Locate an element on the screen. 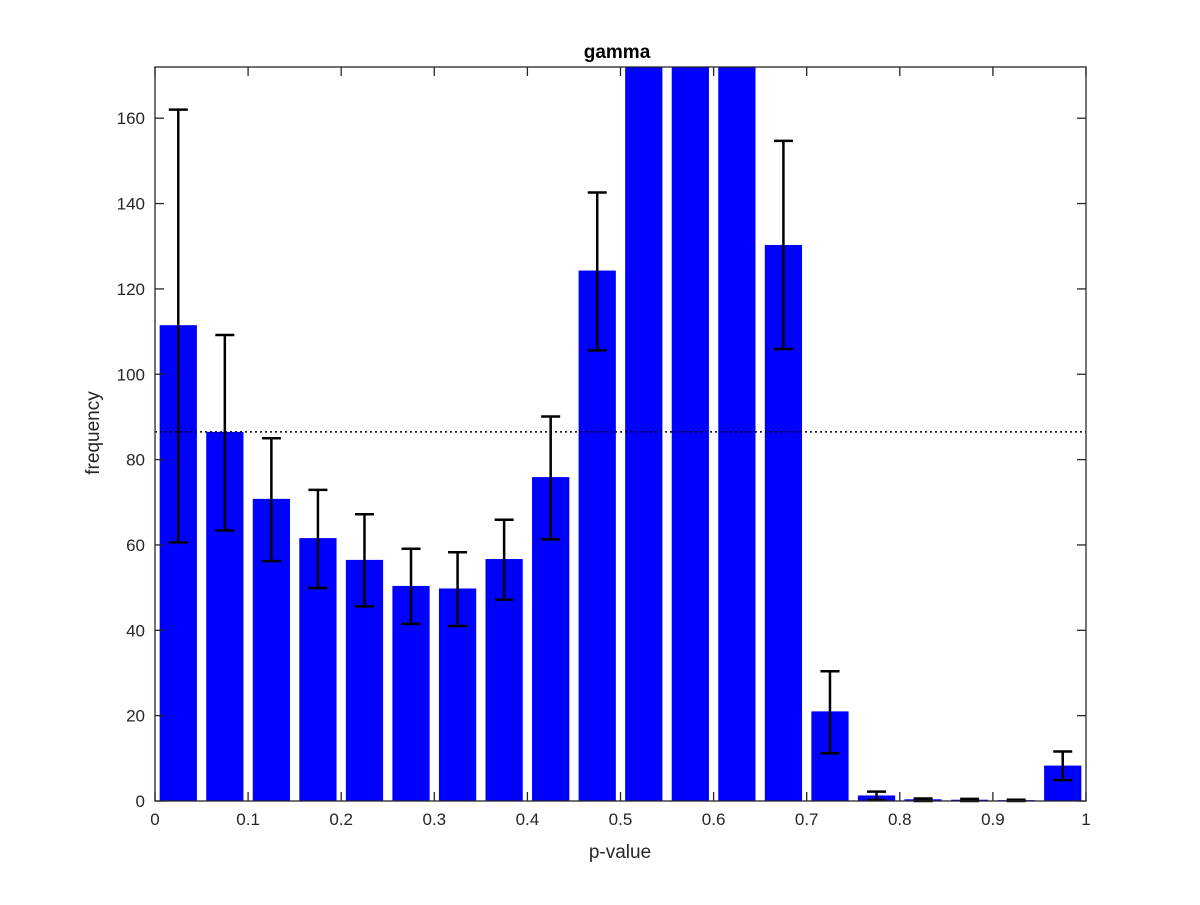  y-axis-label: frequency is located at coordinates (93, 433).